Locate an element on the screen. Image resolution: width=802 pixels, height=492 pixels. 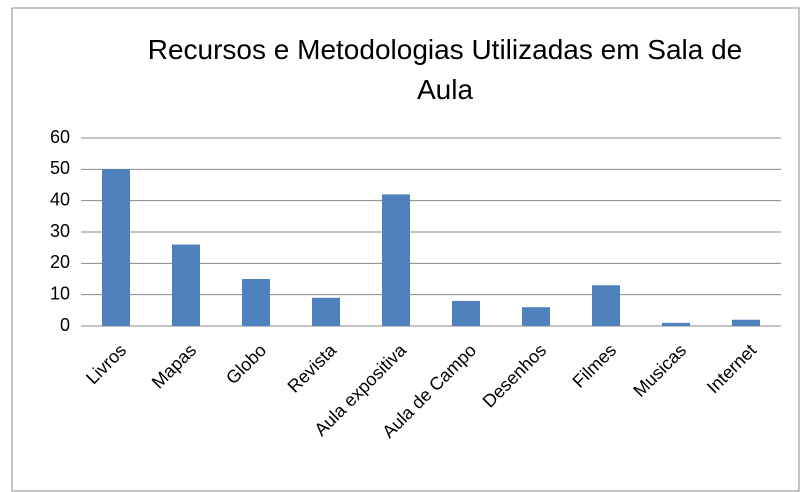
x-tick-label: Mapas is located at coordinates (174, 366).